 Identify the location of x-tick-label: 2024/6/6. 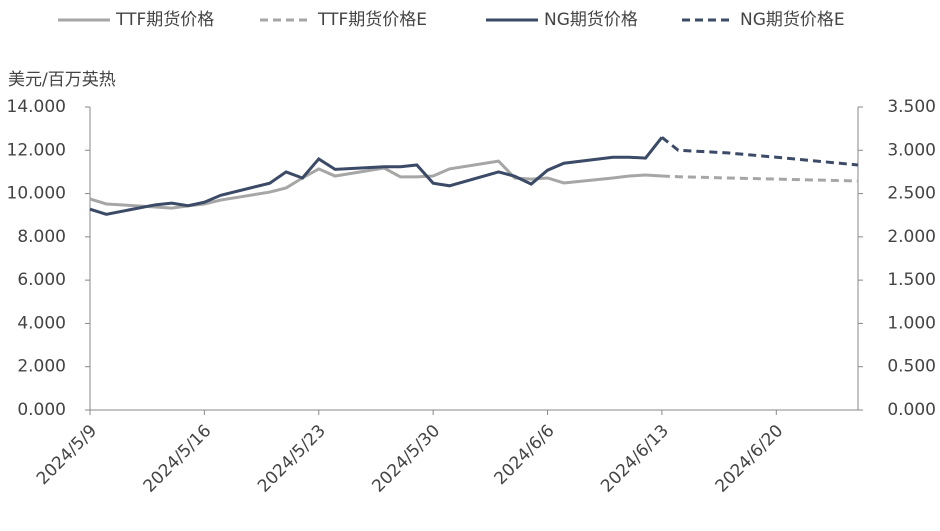
(524, 455).